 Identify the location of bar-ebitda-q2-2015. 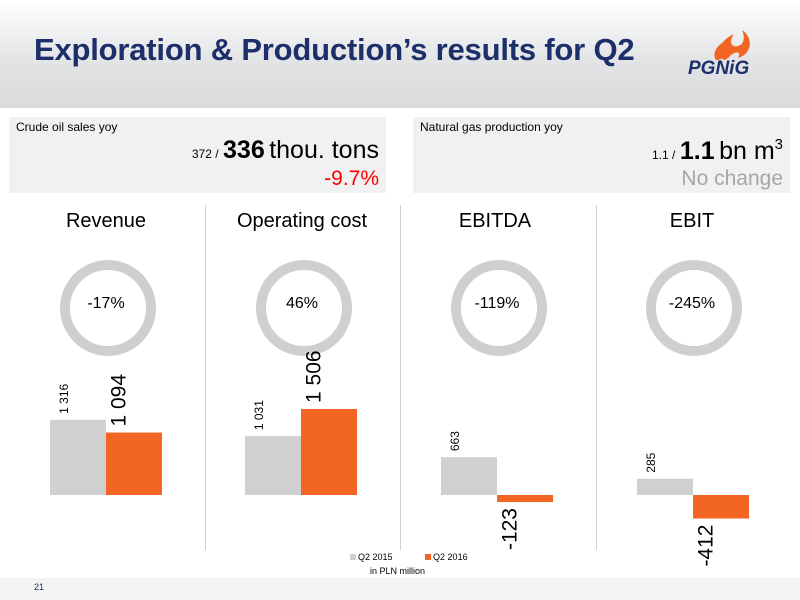
(469, 476).